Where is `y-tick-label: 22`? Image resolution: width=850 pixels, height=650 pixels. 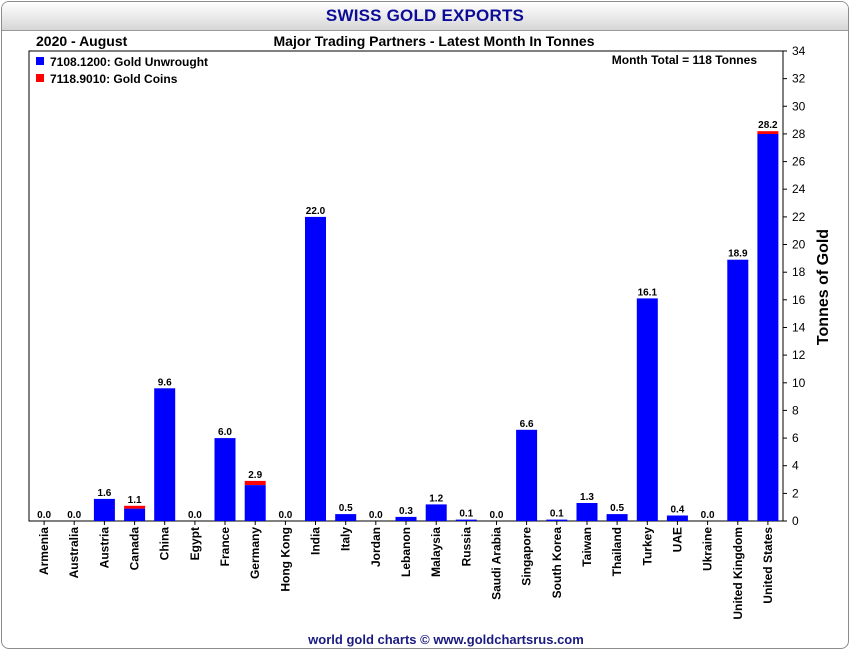
y-tick-label: 22 is located at coordinates (799, 217).